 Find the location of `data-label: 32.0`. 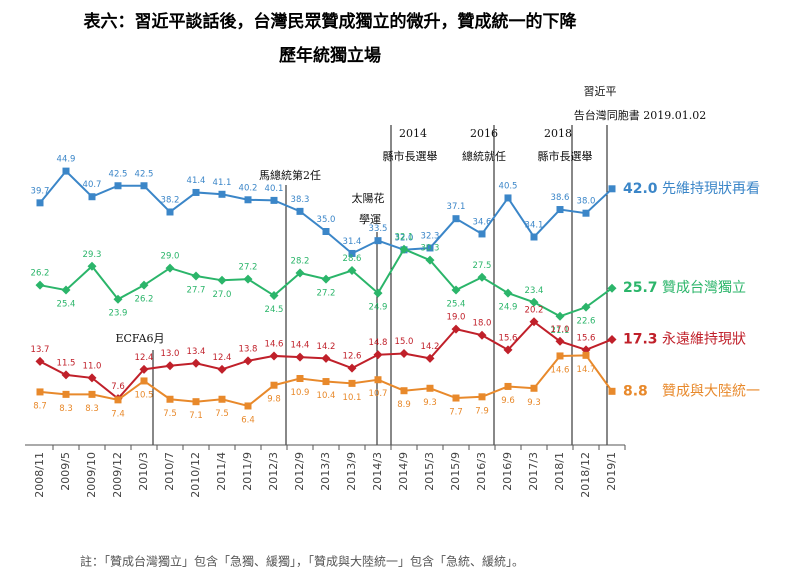

data-label: 32.0 is located at coordinates (404, 238).